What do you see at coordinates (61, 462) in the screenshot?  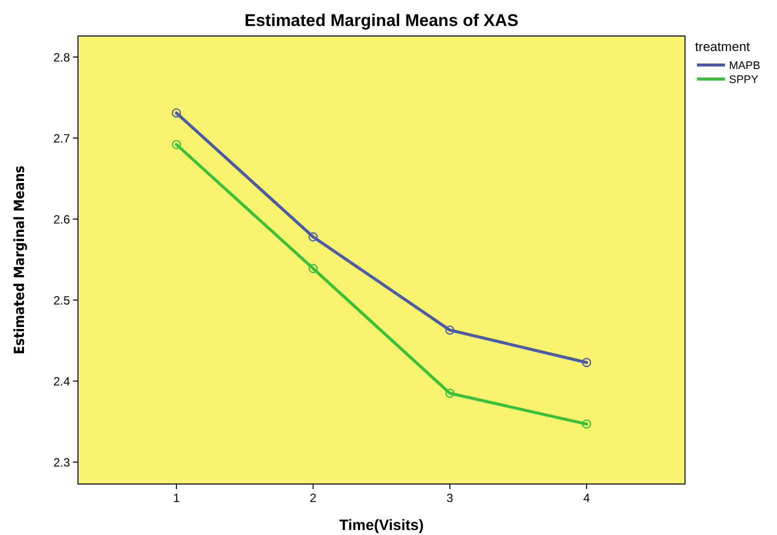 I see `y-tick-label: 2.3` at bounding box center [61, 462].